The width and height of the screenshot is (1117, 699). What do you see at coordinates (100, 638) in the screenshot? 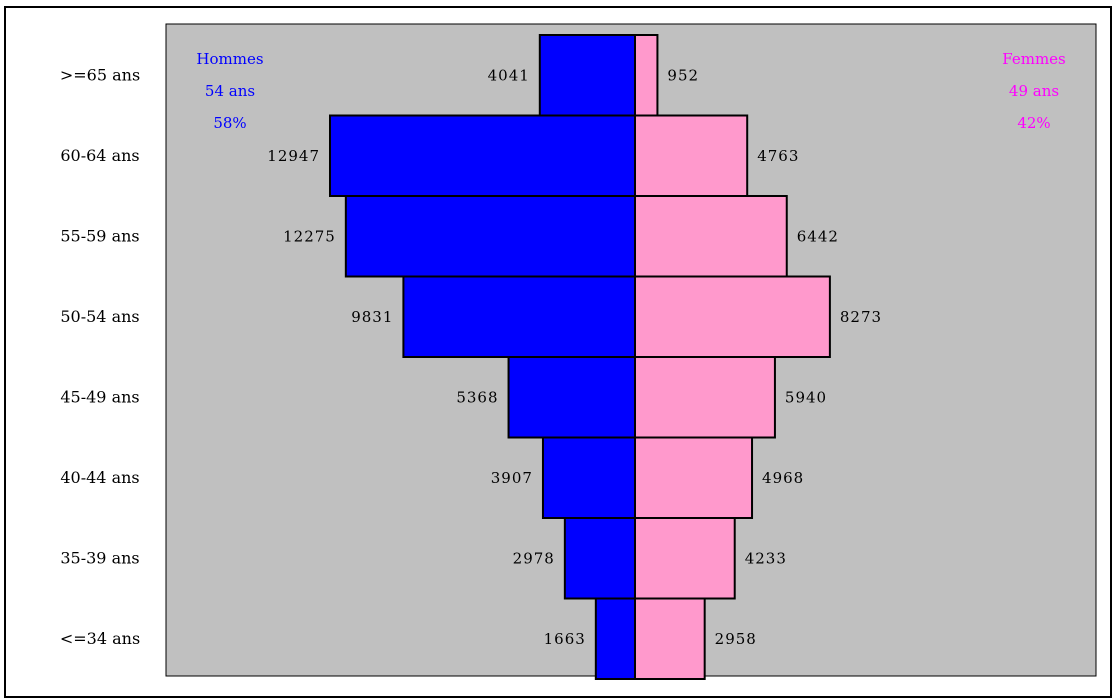
I see `category-label: <=34 ans` at bounding box center [100, 638].